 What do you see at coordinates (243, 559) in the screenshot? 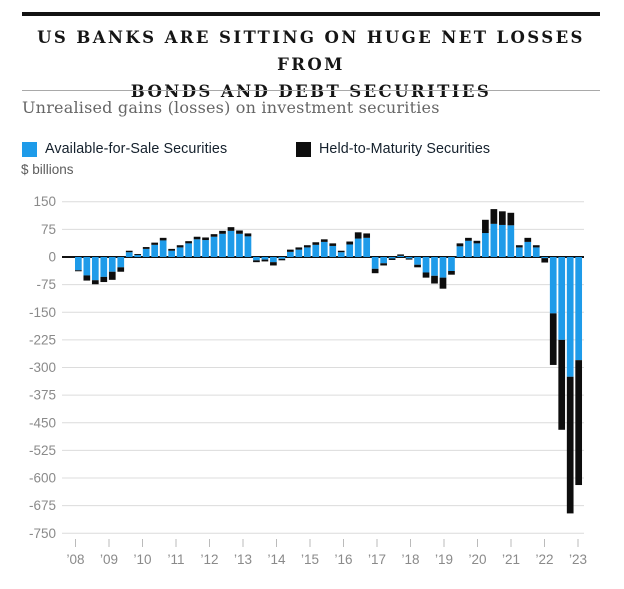
I see `x-tick-label: ’13` at bounding box center [243, 559].